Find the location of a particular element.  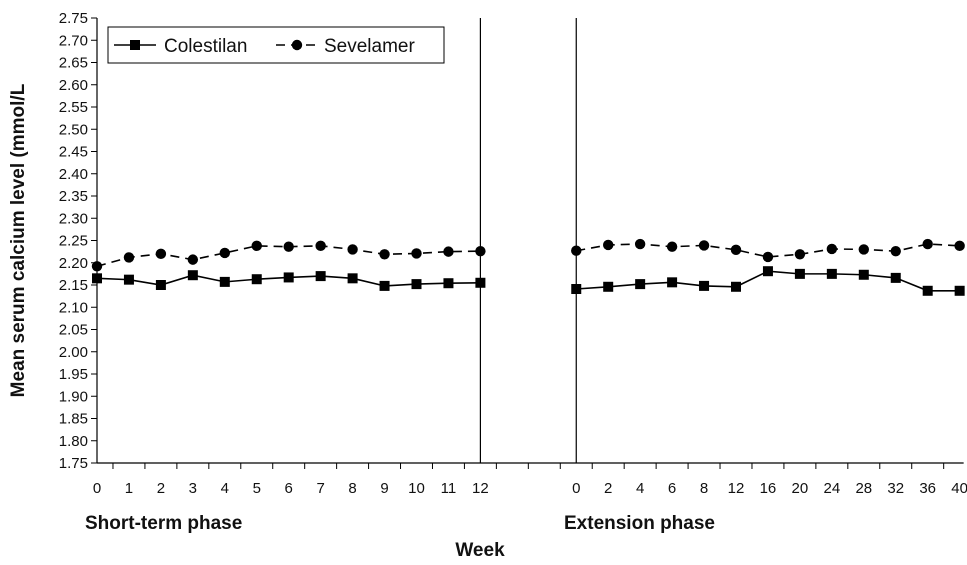

y-tick-label: 2.15 is located at coordinates (73, 285).